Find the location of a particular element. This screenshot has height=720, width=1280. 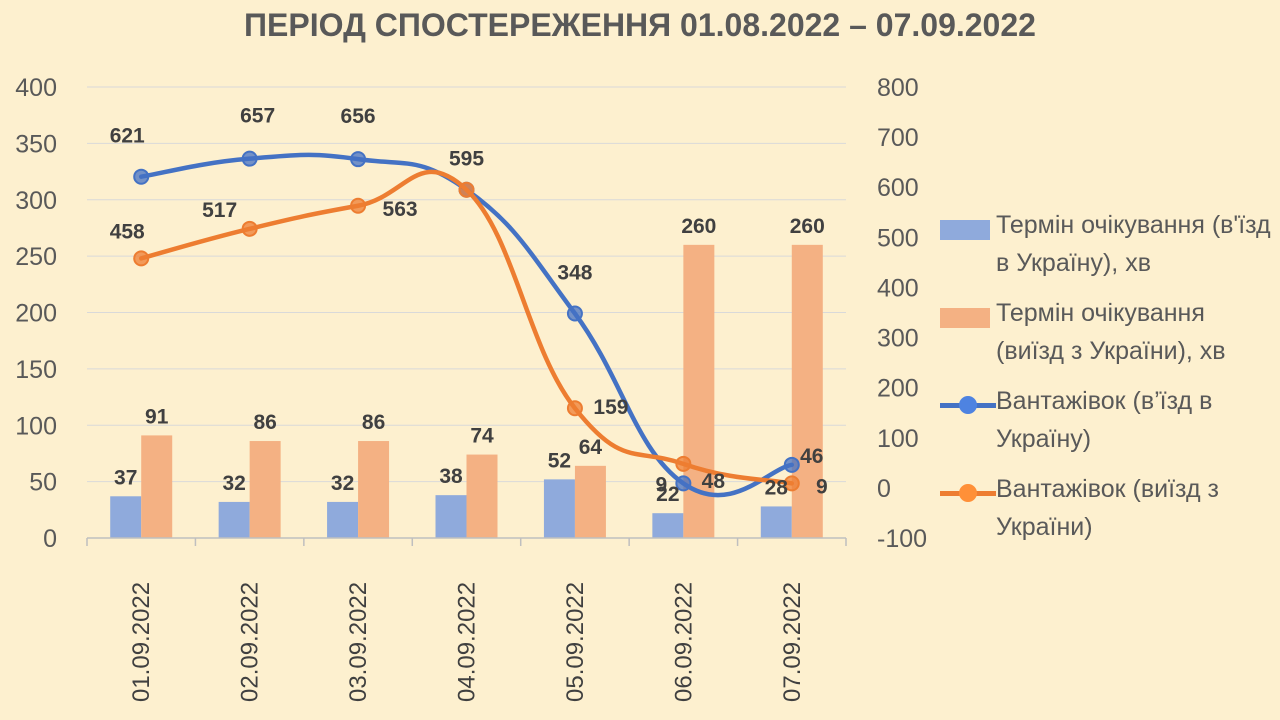

bar-data-label: 74 is located at coordinates (482, 436).